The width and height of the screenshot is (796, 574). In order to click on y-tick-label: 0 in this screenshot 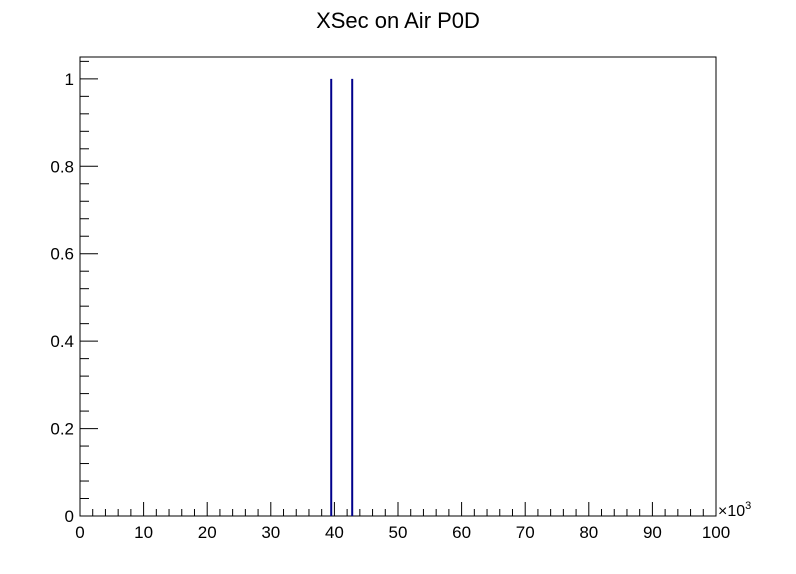, I will do `click(69, 516)`.